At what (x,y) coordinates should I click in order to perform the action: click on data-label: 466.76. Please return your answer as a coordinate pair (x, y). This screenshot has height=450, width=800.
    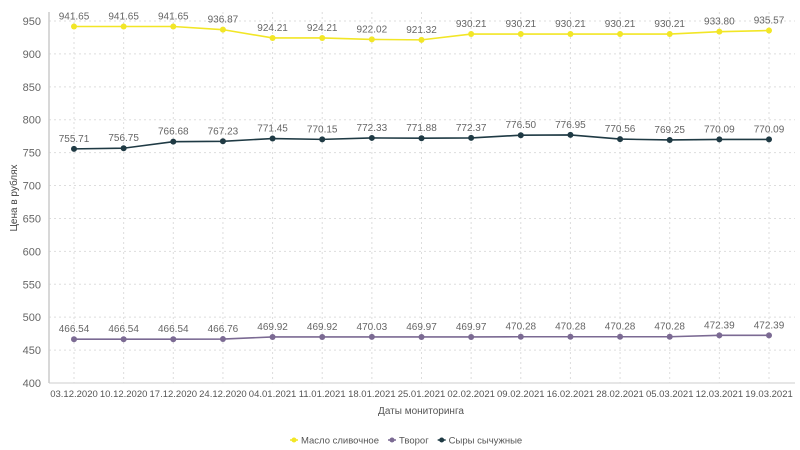
    Looking at the image, I should click on (223, 329).